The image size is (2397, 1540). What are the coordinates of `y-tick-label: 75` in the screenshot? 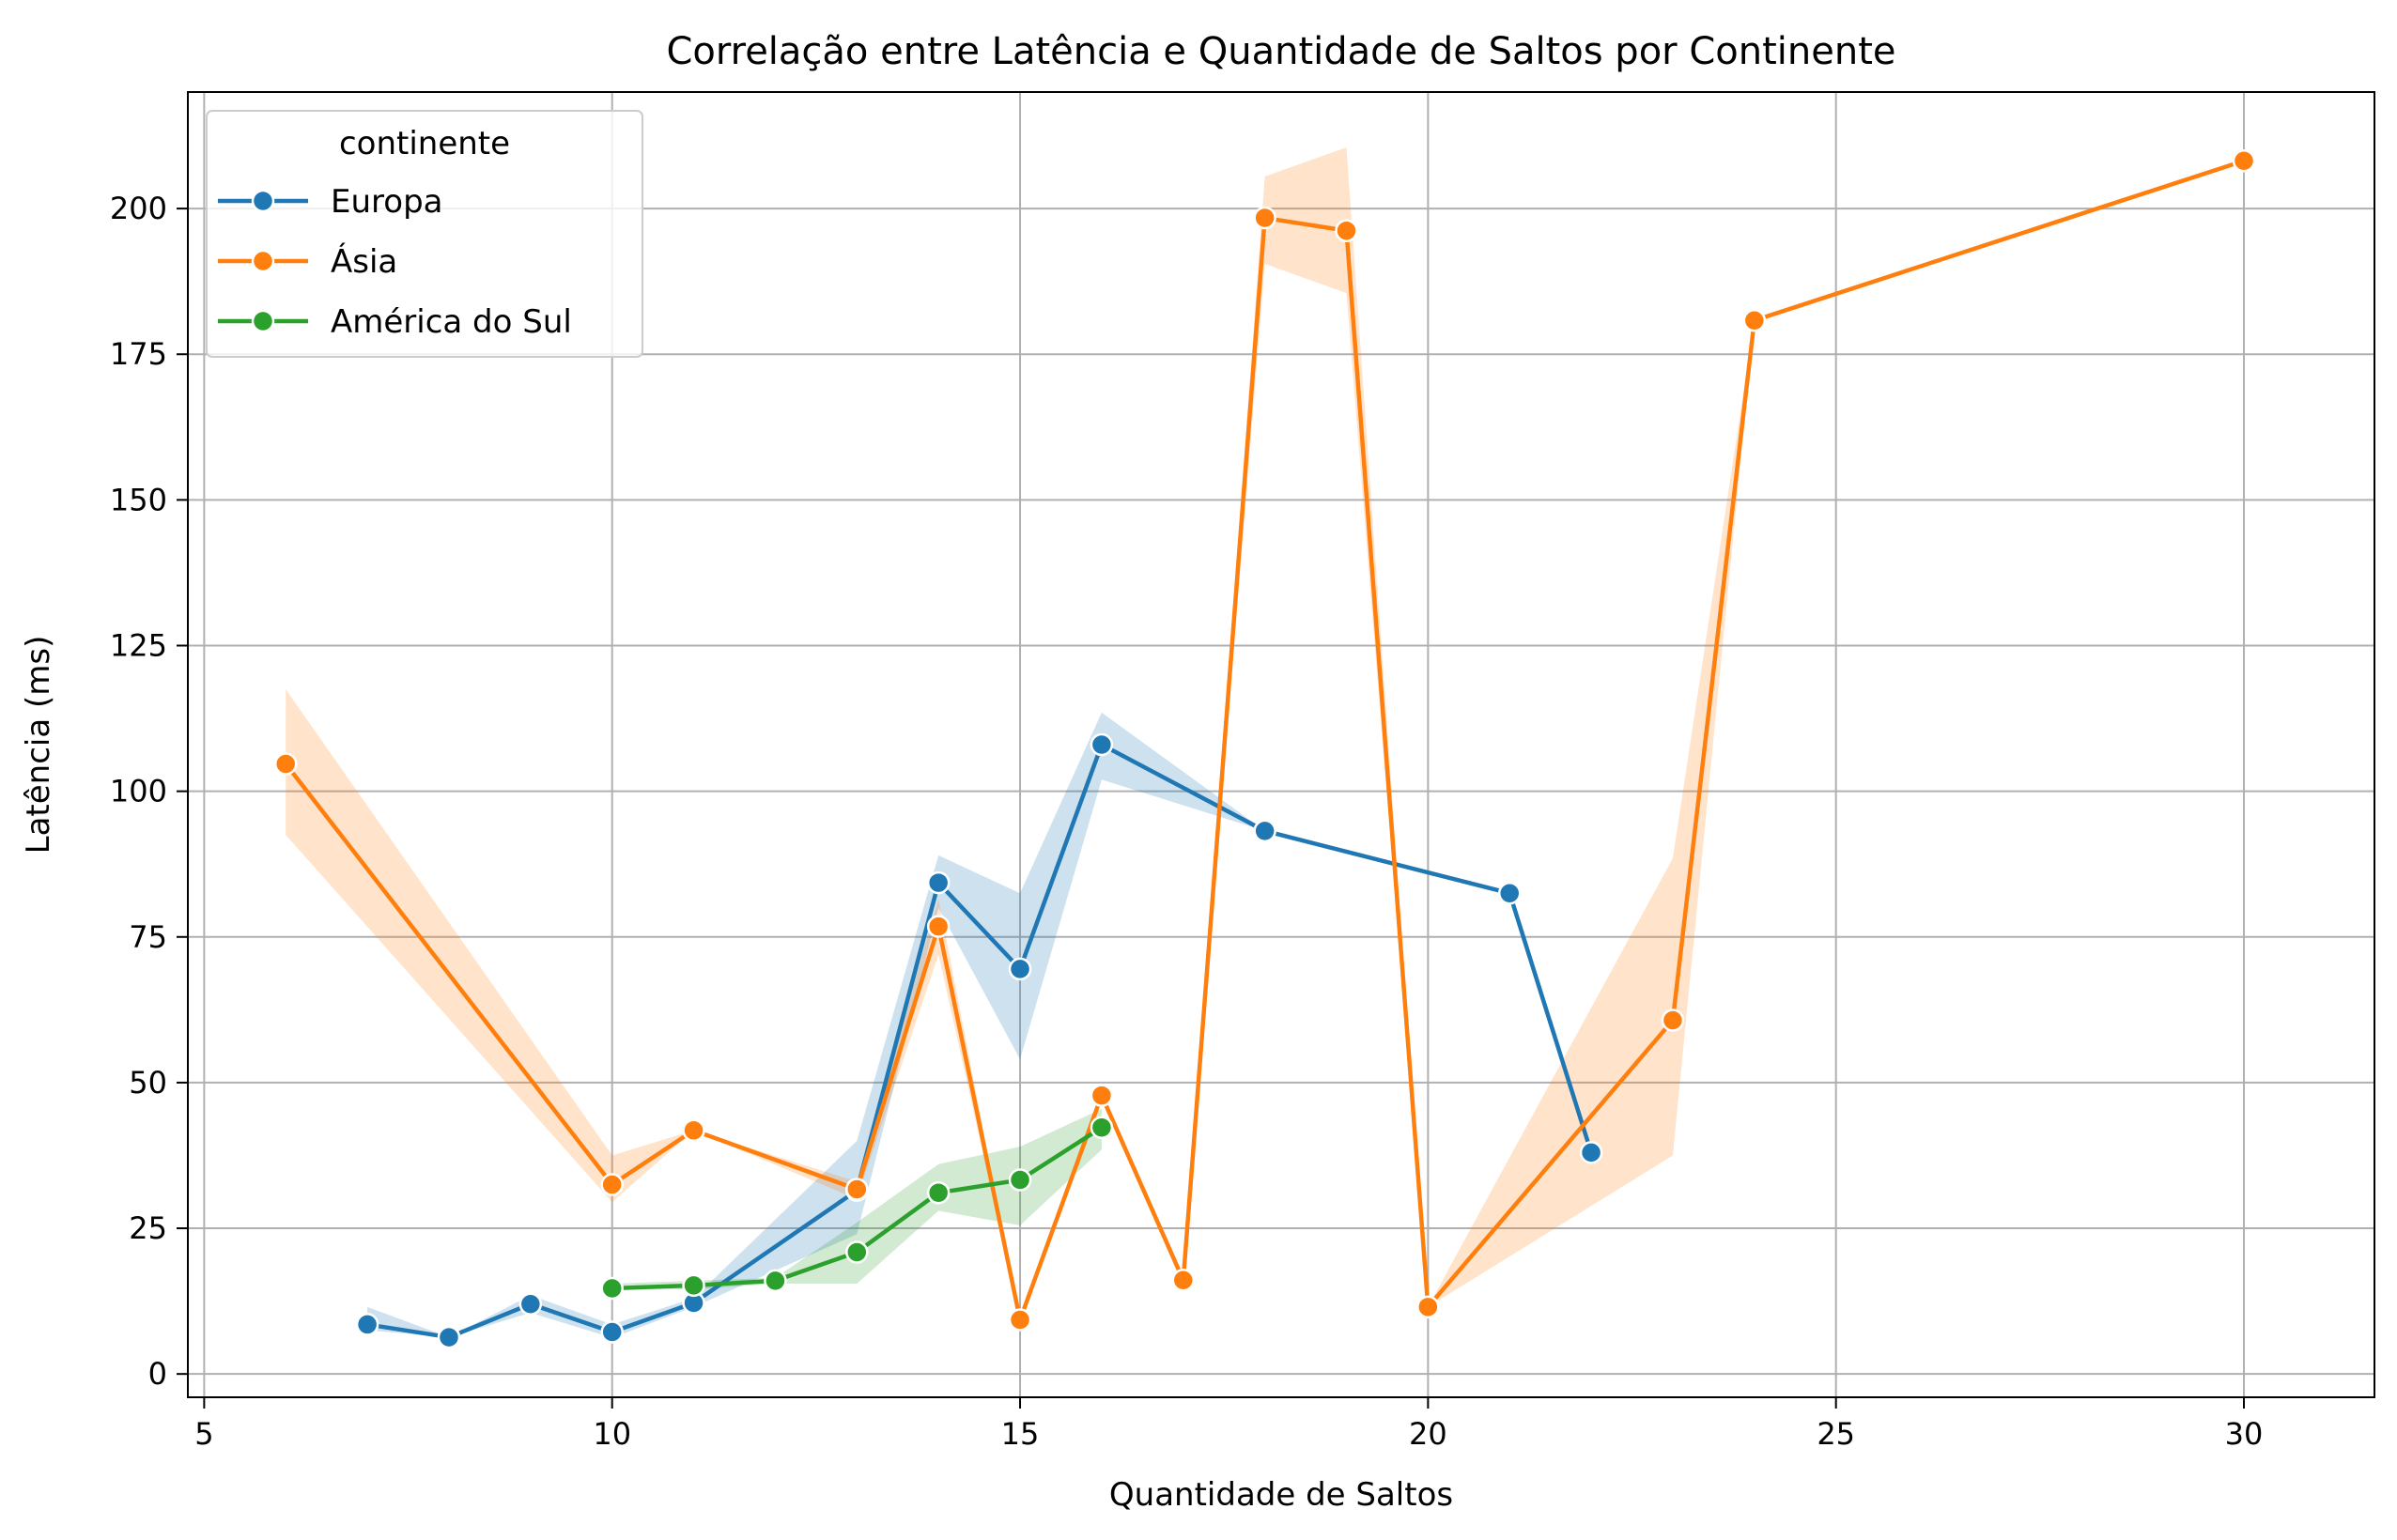 It's located at (148, 937).